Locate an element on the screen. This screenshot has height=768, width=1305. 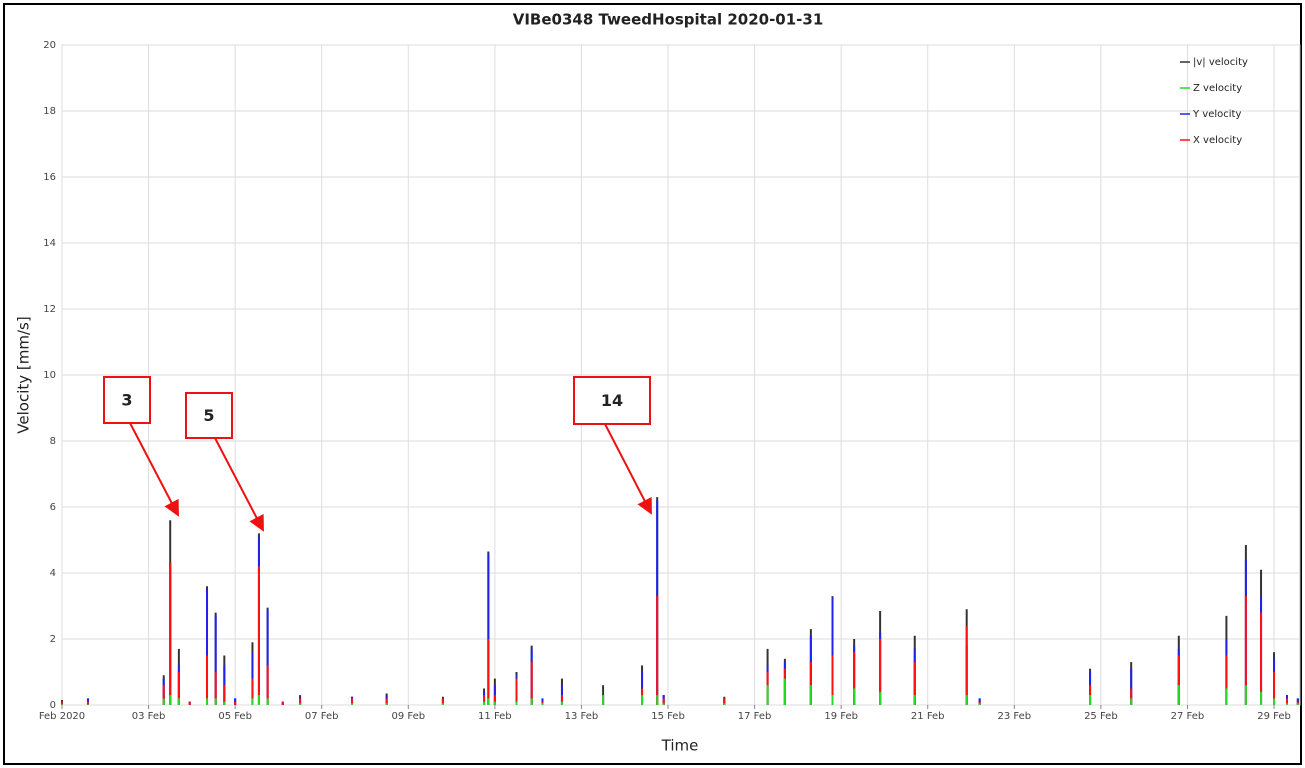
x-tick-label: 11 Feb is located at coordinates (495, 716).